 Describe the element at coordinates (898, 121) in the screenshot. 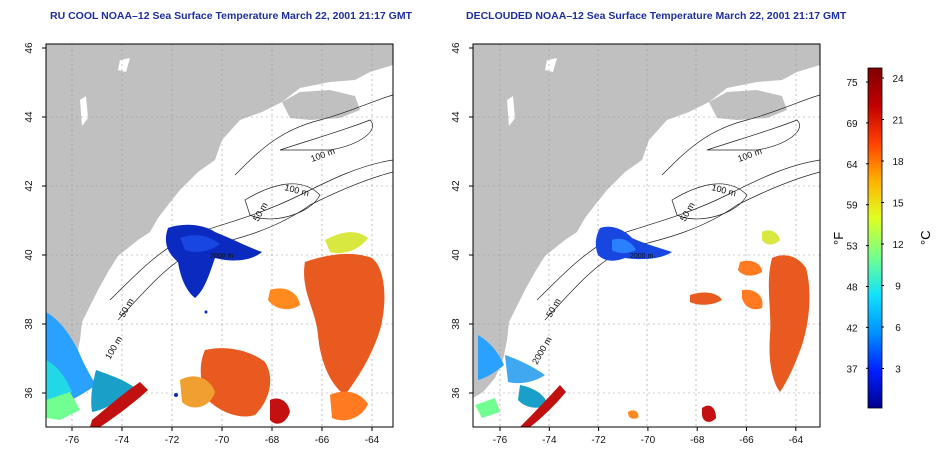

I see `celsius-tick-label: 21` at that location.